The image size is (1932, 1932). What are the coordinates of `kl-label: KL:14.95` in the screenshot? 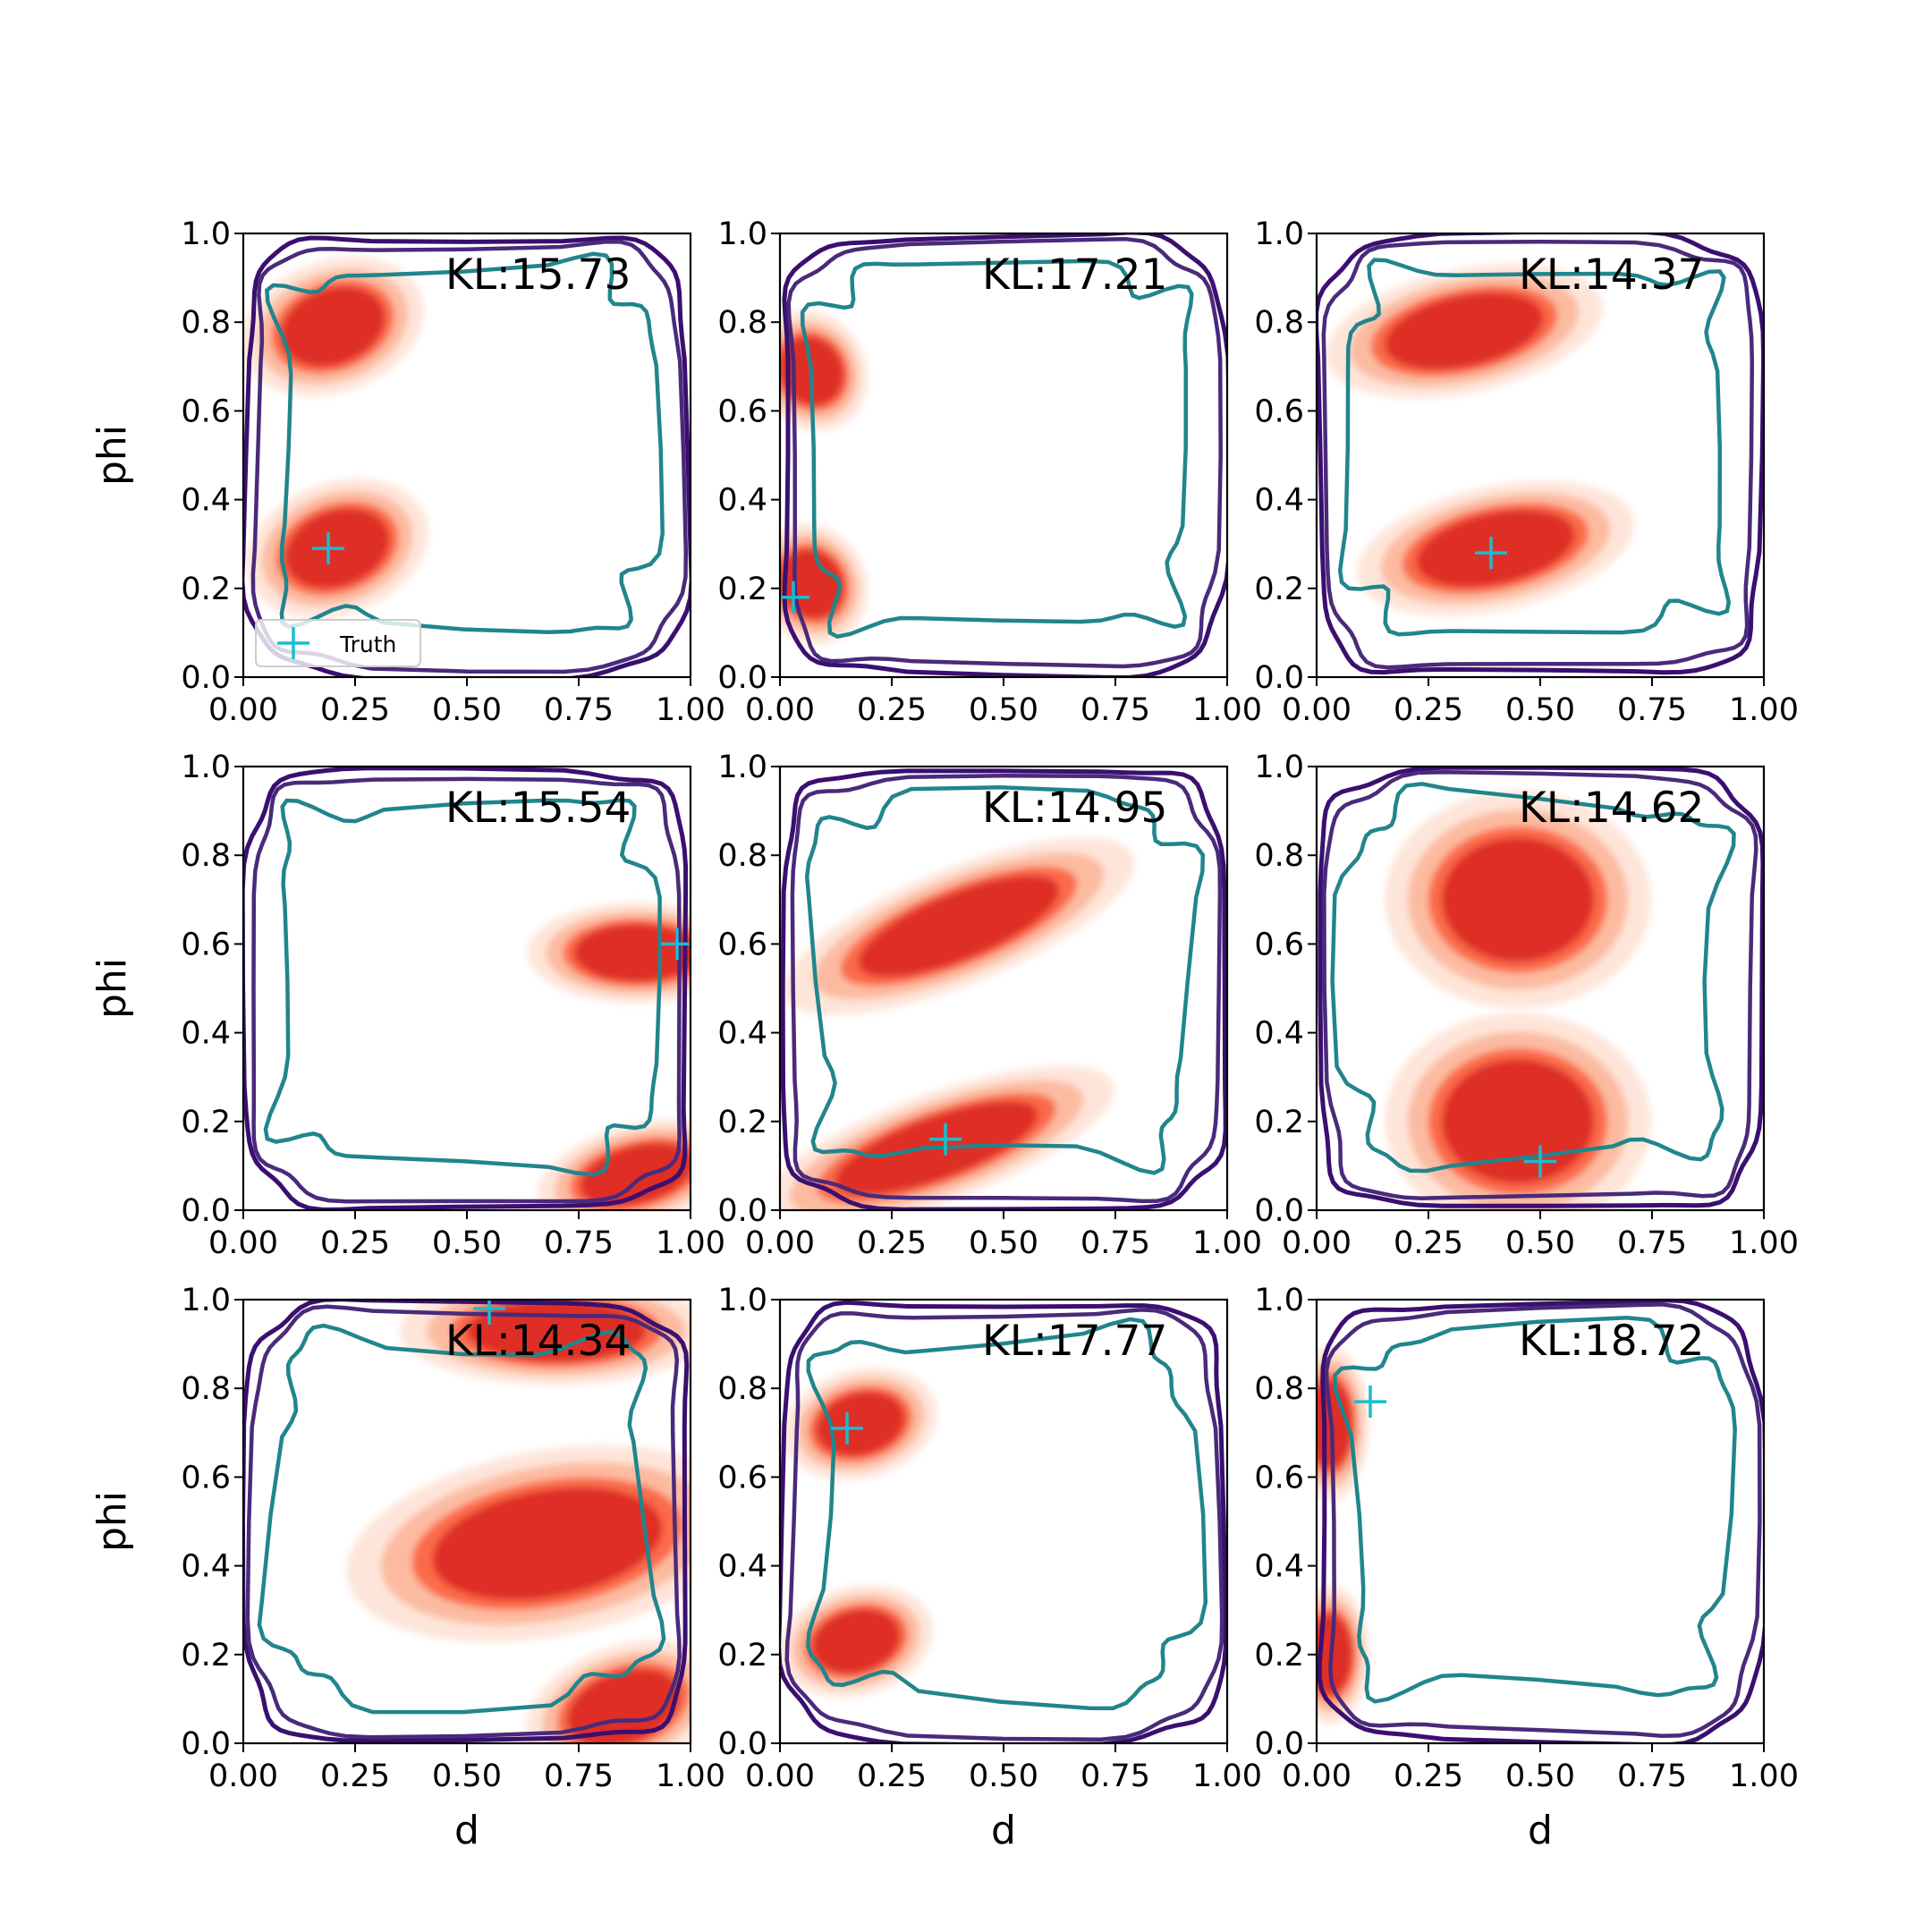 It's located at (1074, 808).